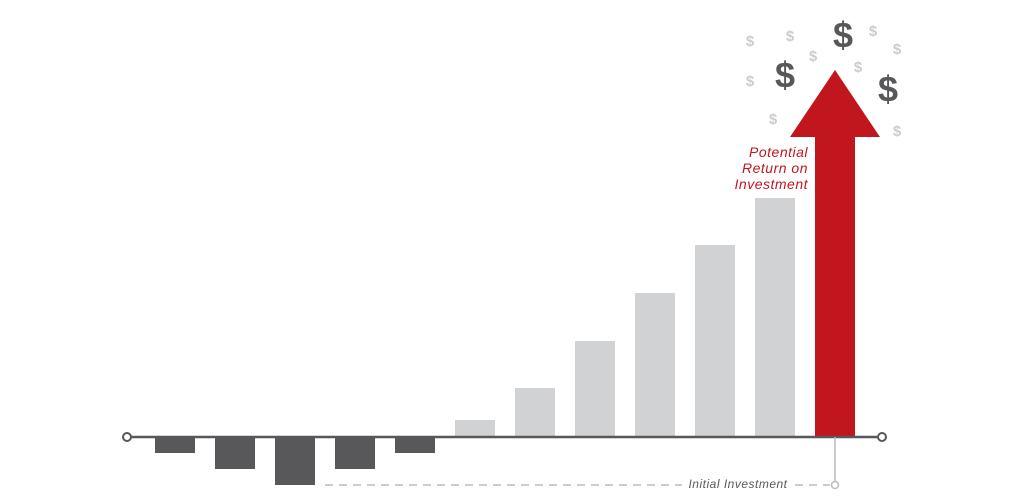 This screenshot has width=1024, height=501. Describe the element at coordinates (835, 485) in the screenshot. I see `leader-end` at that location.